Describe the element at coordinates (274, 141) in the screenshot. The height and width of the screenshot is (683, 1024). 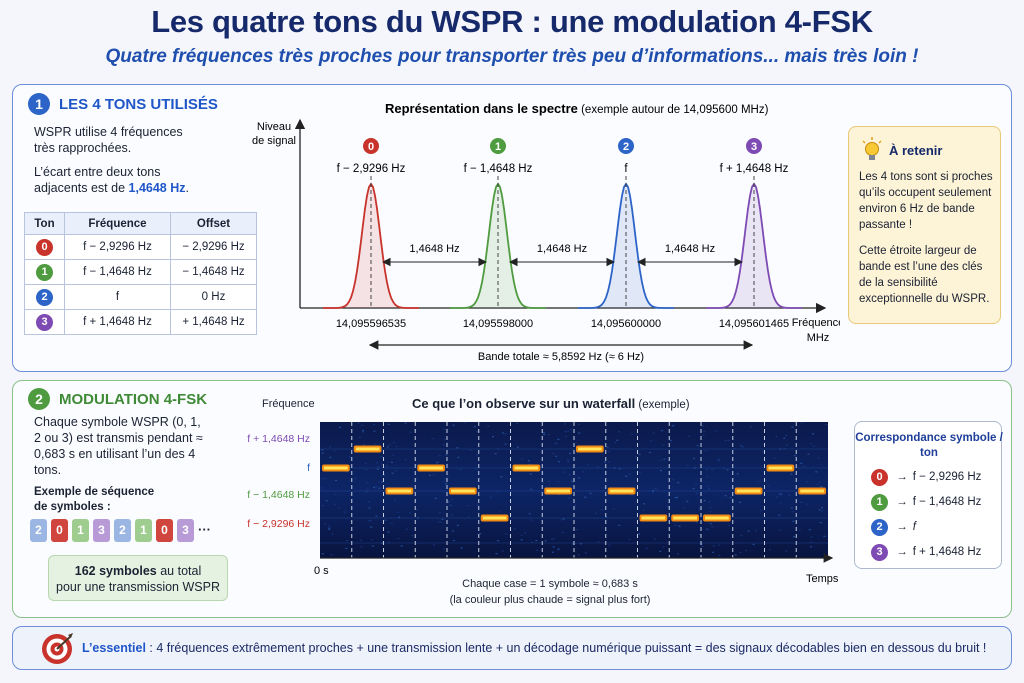
I see `spectrum-ylabel-2: de signal` at that location.